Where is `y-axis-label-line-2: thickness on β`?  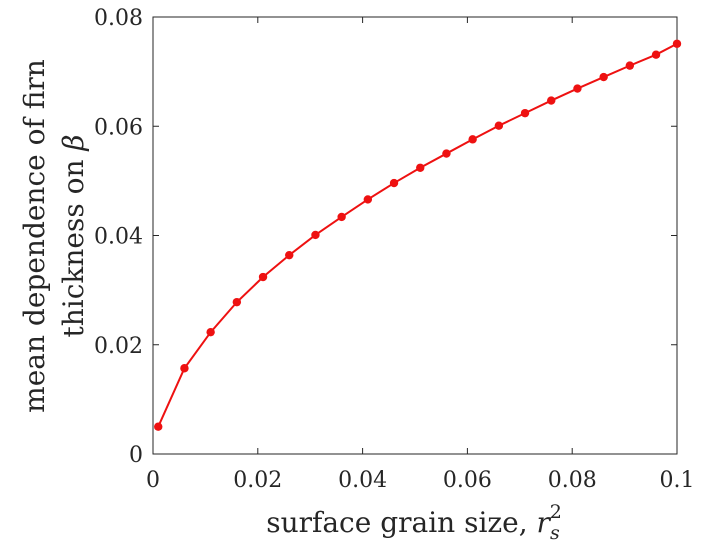
y-axis-label-line-2: thickness on β is located at coordinates (73, 235).